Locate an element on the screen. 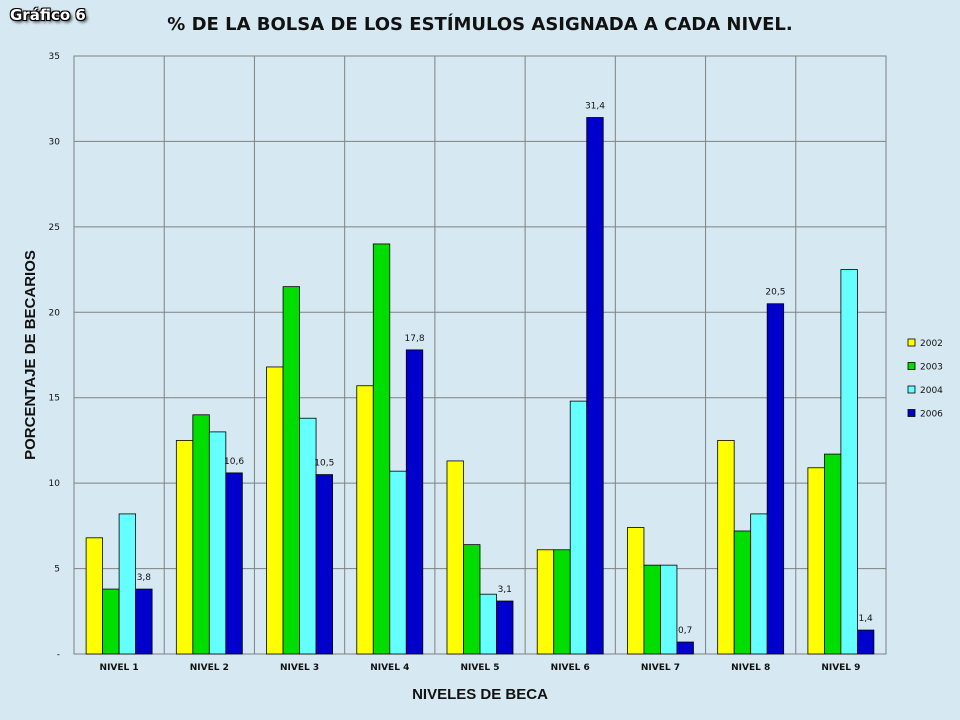  data-label: 1,4 is located at coordinates (865, 619).